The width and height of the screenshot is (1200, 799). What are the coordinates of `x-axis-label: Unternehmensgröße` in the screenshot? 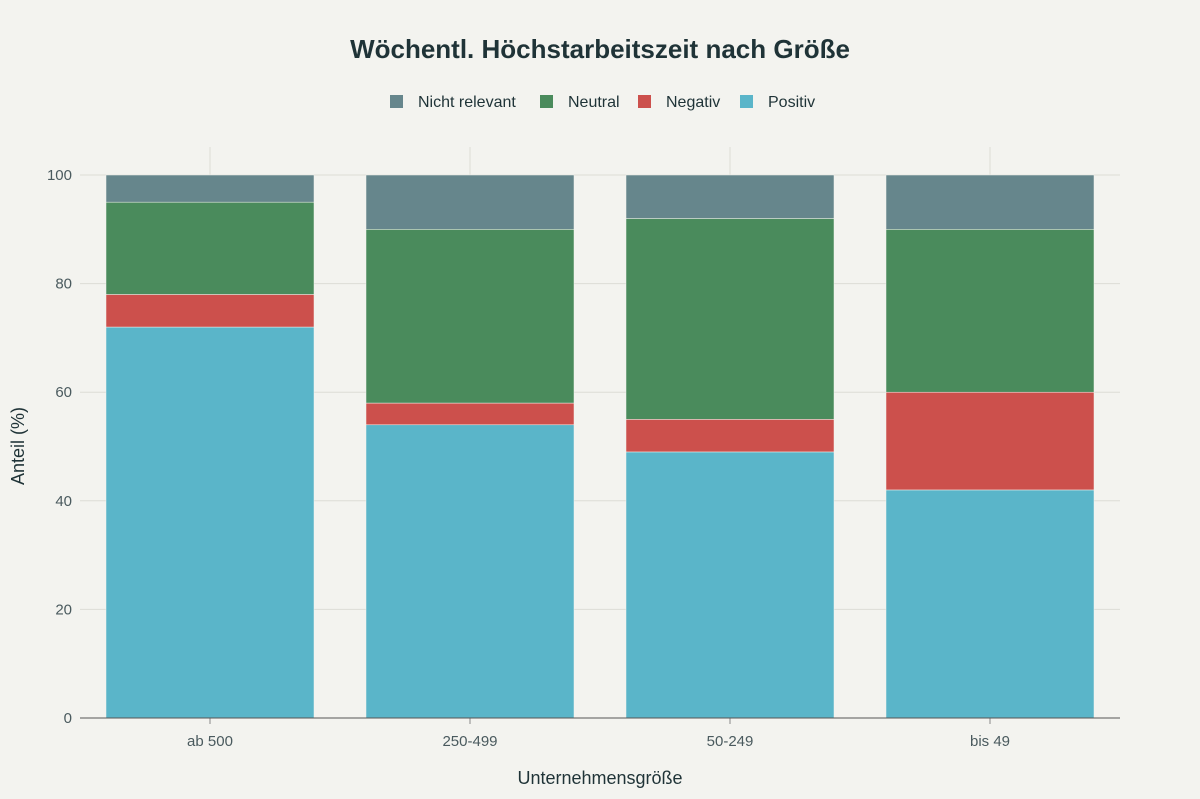 It's located at (599, 778).